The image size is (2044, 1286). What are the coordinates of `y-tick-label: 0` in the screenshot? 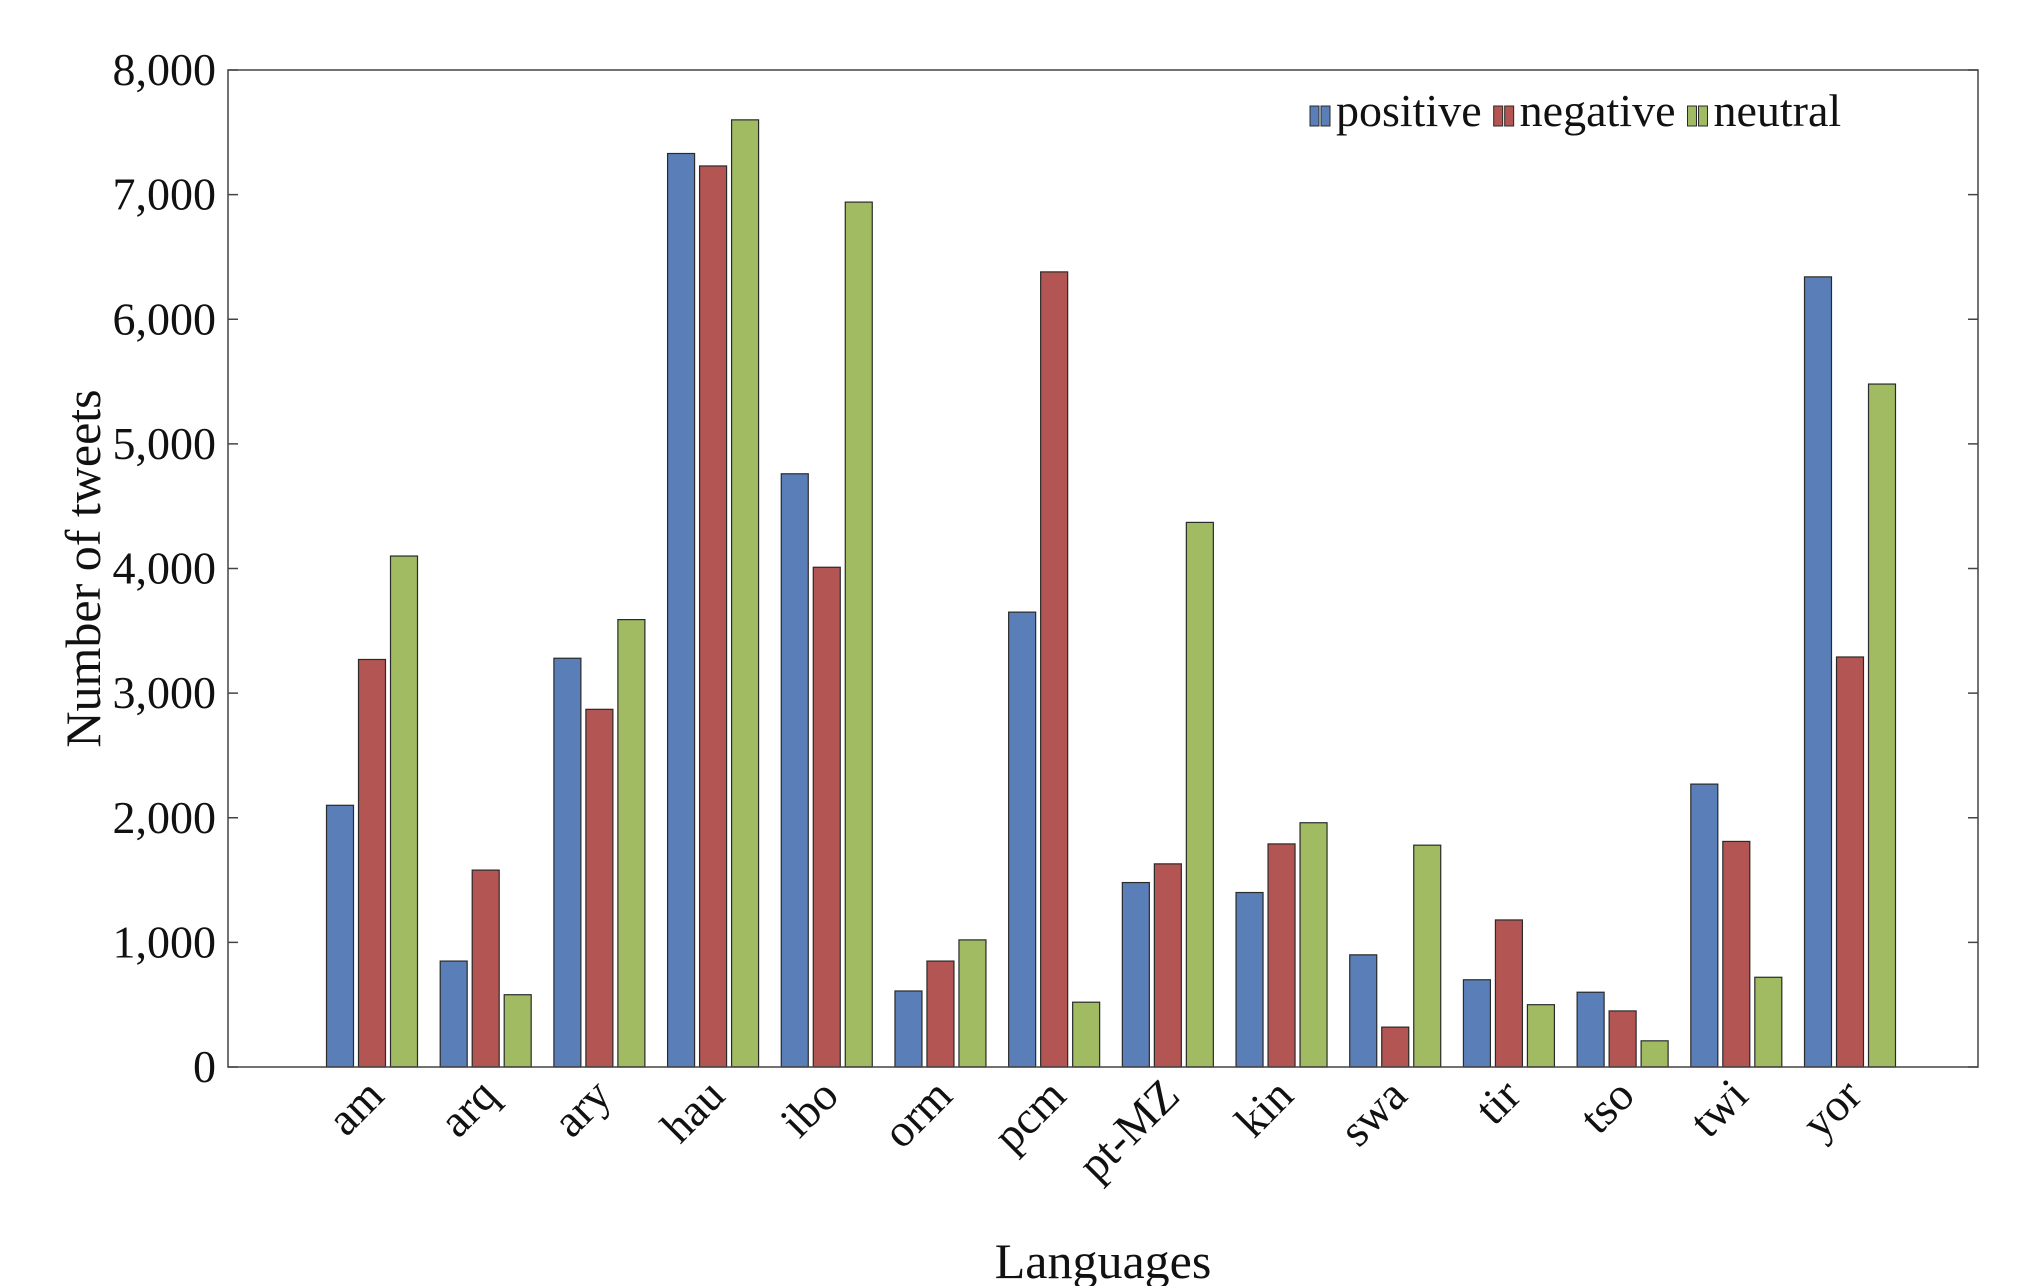 It's located at (204, 1066).